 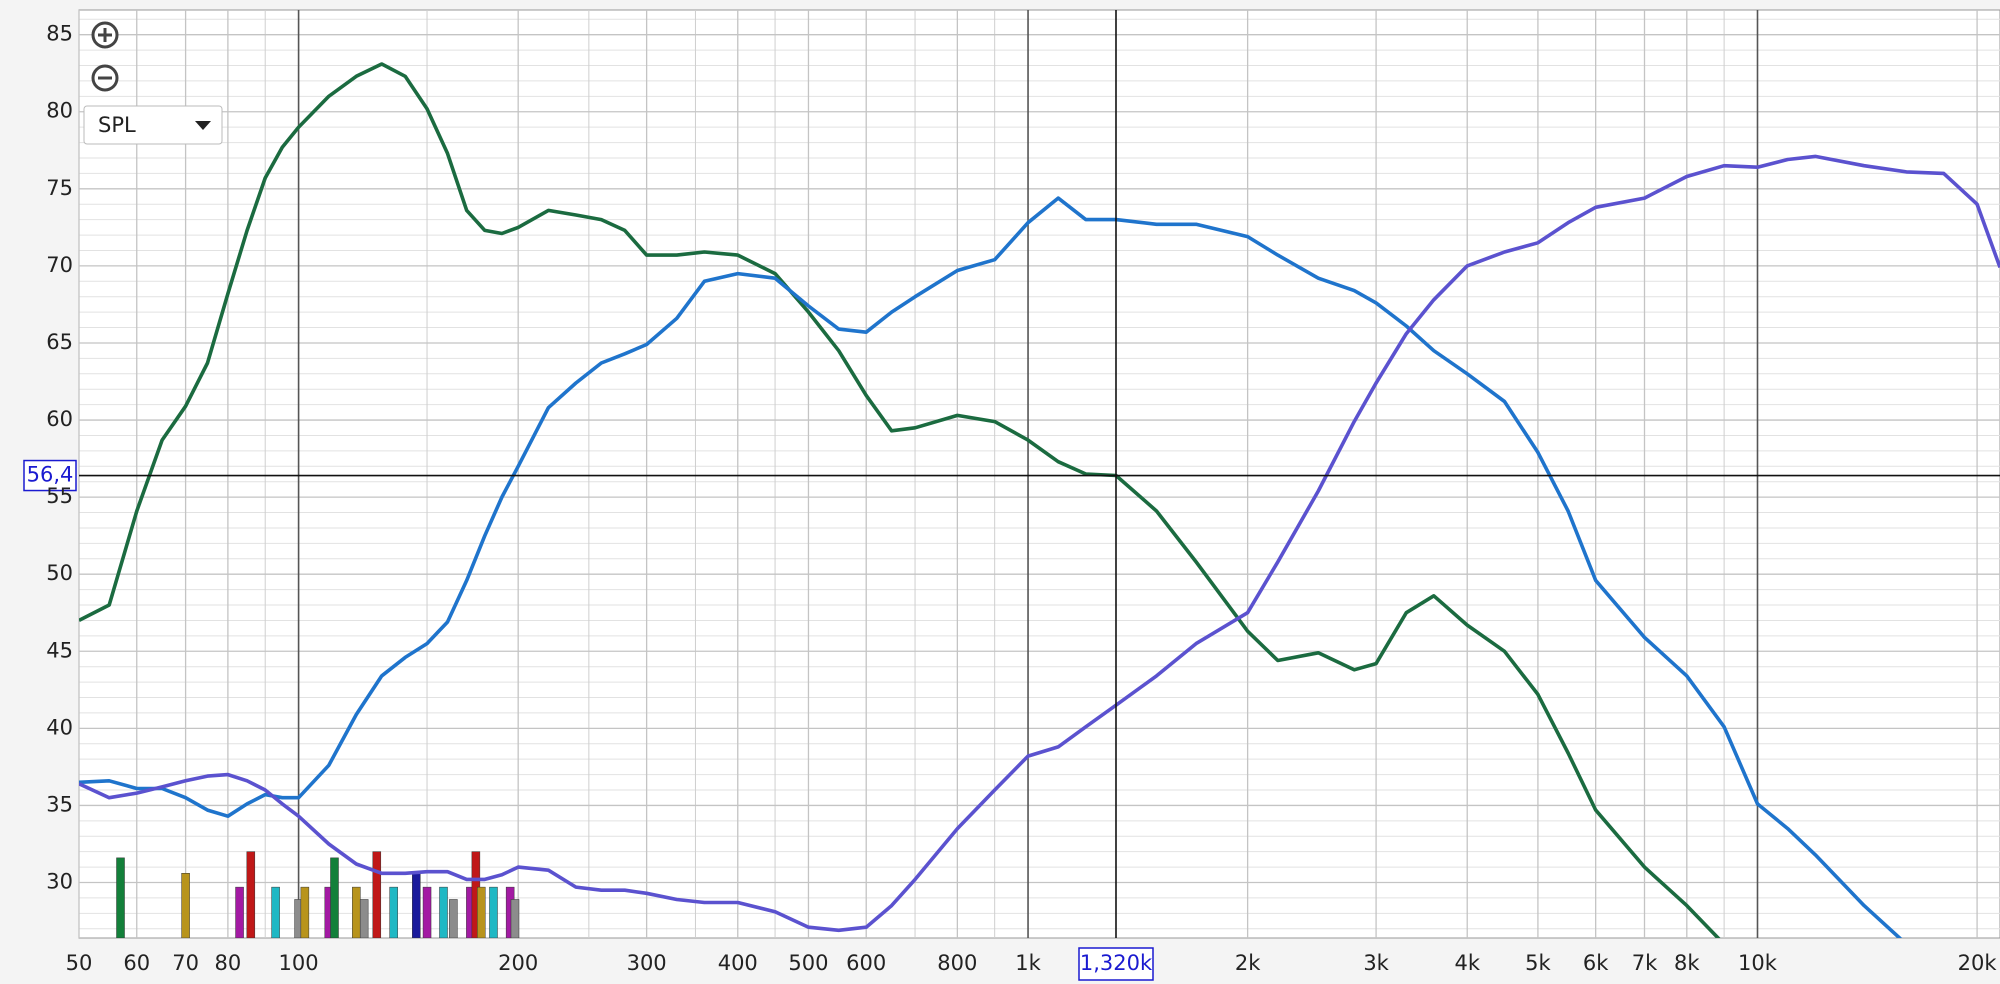 What do you see at coordinates (59, 496) in the screenshot?
I see `y-tick-label: 55` at bounding box center [59, 496].